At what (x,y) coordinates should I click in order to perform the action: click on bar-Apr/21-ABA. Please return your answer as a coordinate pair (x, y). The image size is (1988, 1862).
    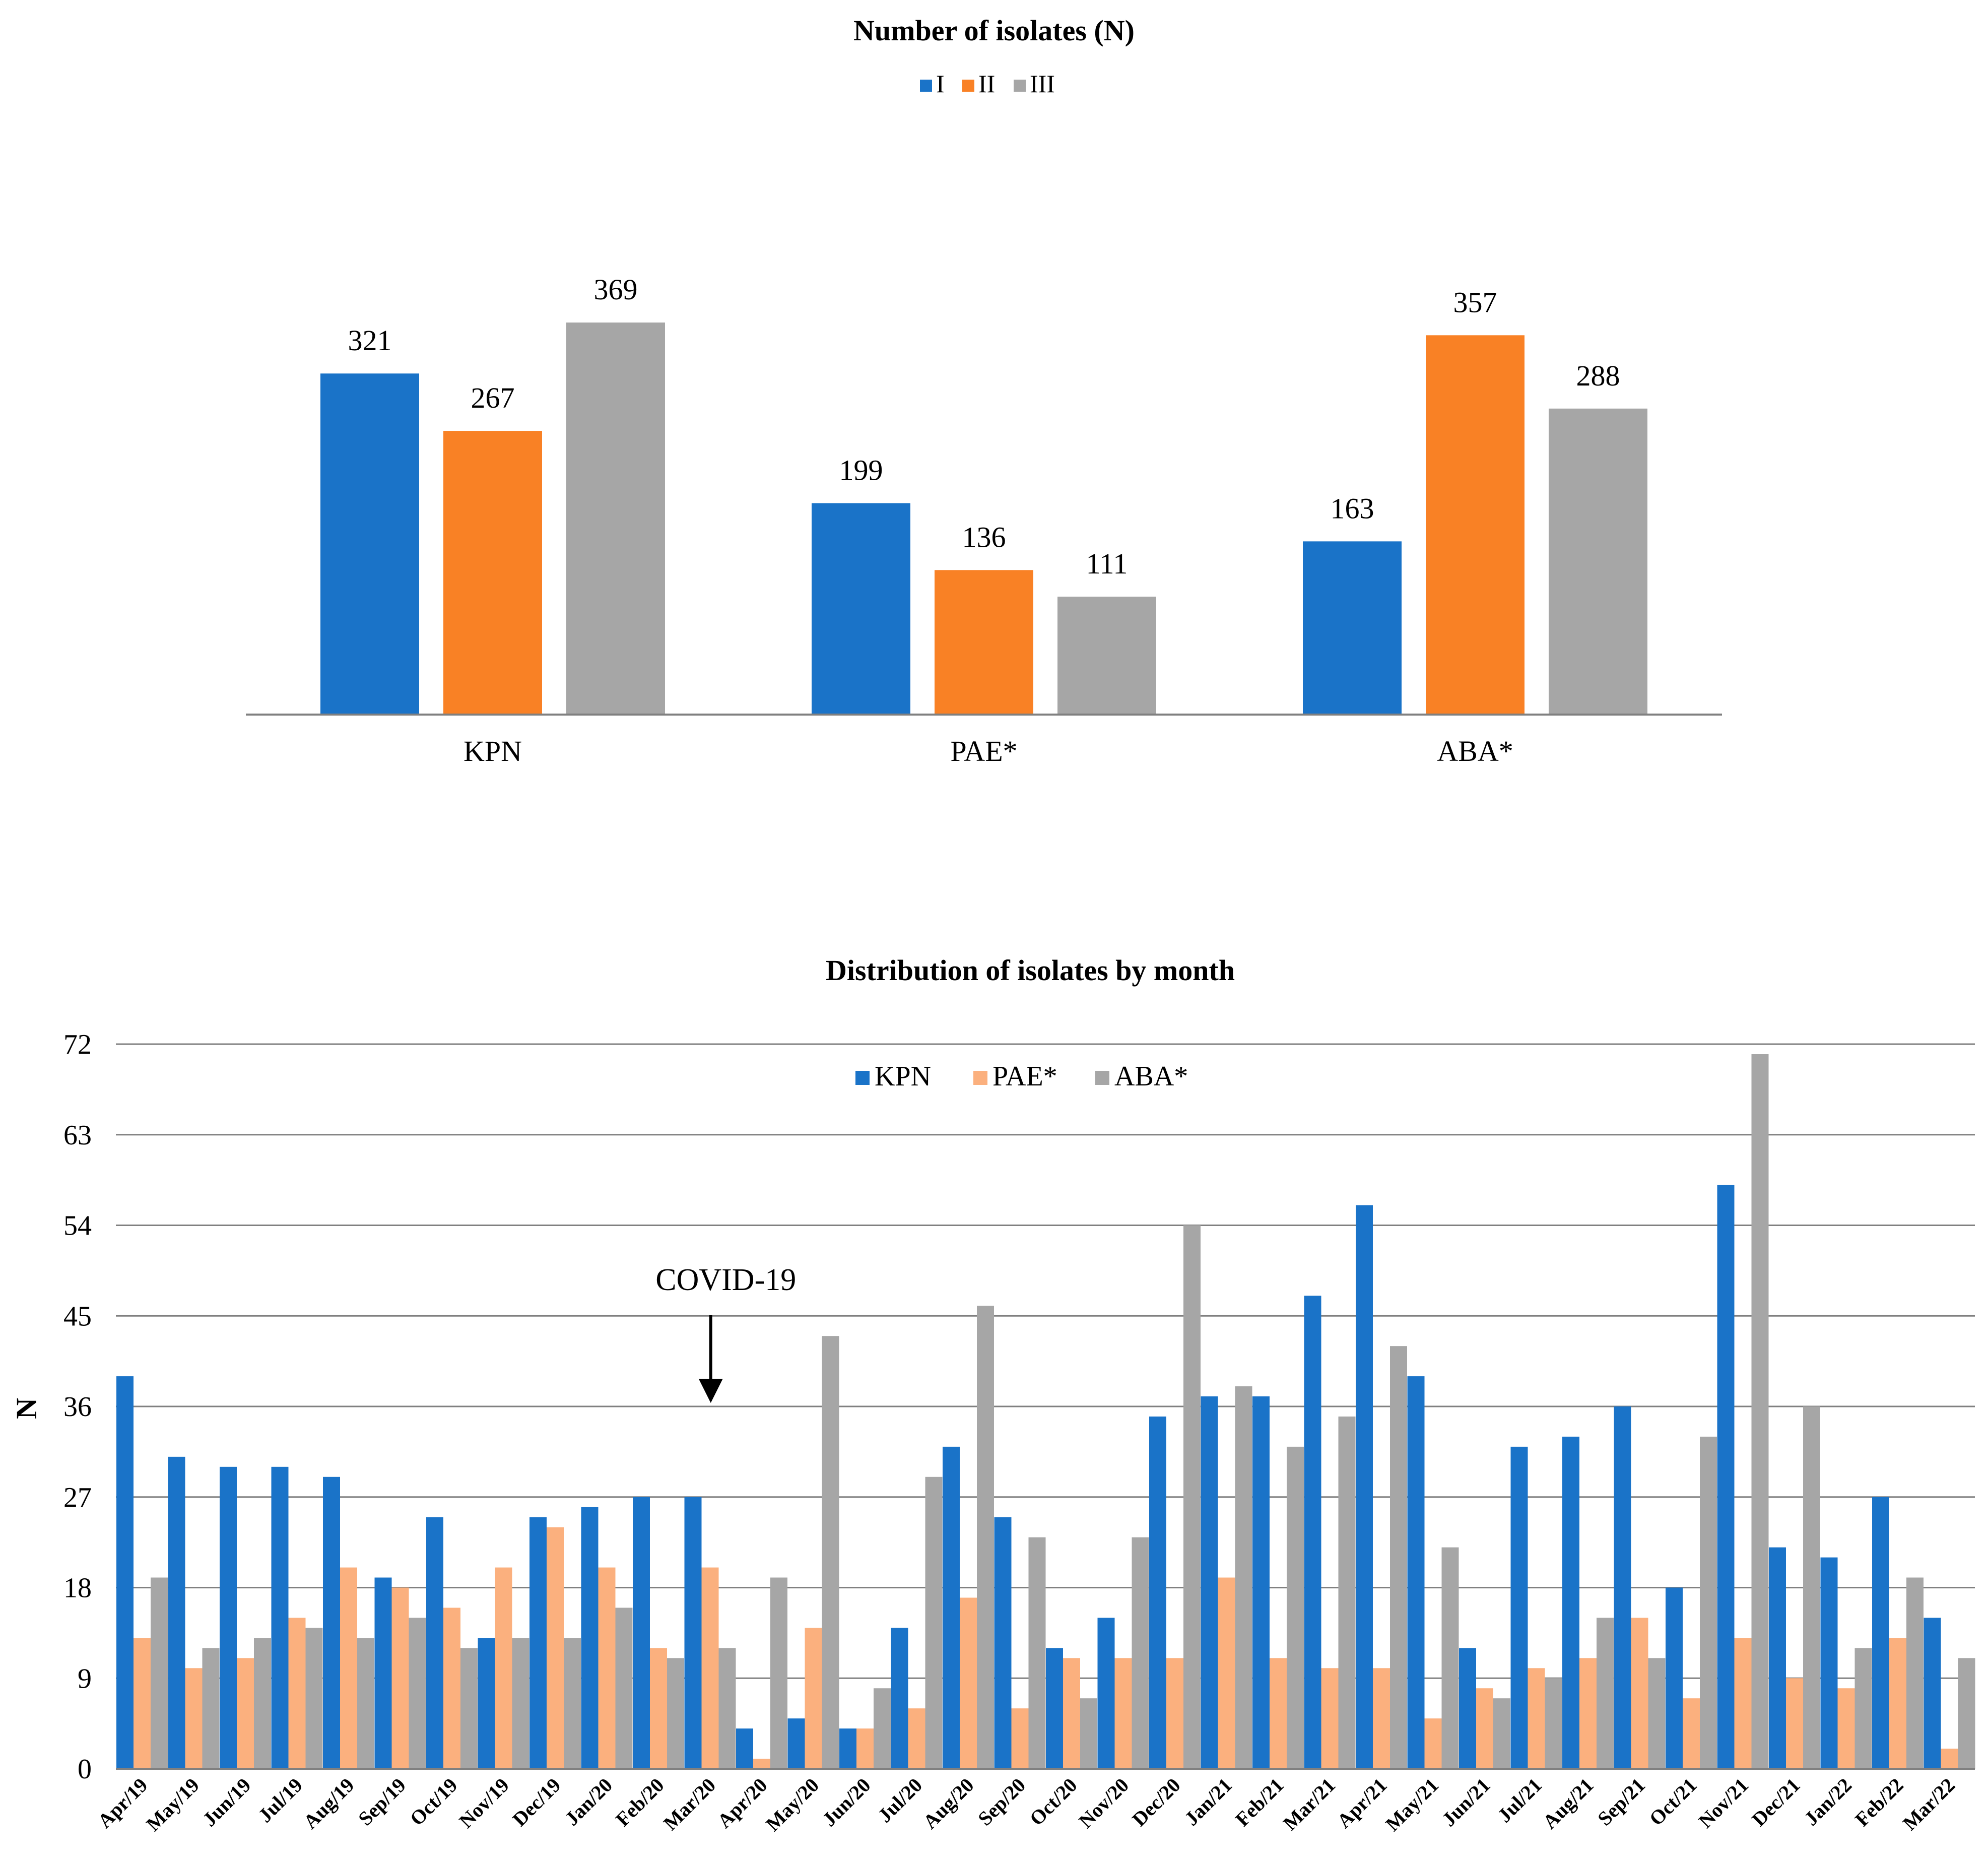
    Looking at the image, I should click on (1398, 1557).